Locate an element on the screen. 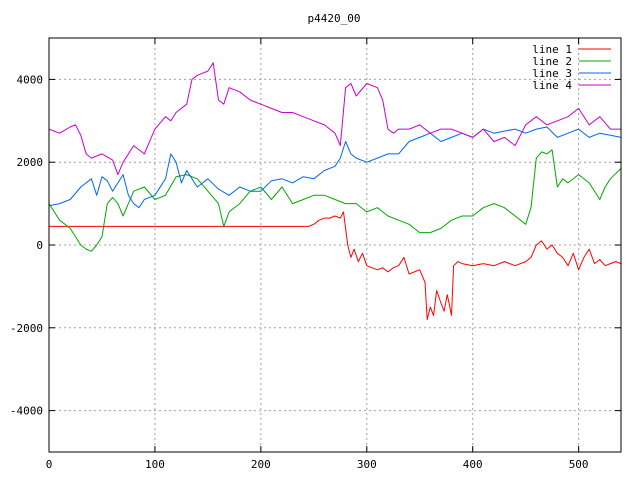  y-tick-label: -2000 is located at coordinates (26, 328).